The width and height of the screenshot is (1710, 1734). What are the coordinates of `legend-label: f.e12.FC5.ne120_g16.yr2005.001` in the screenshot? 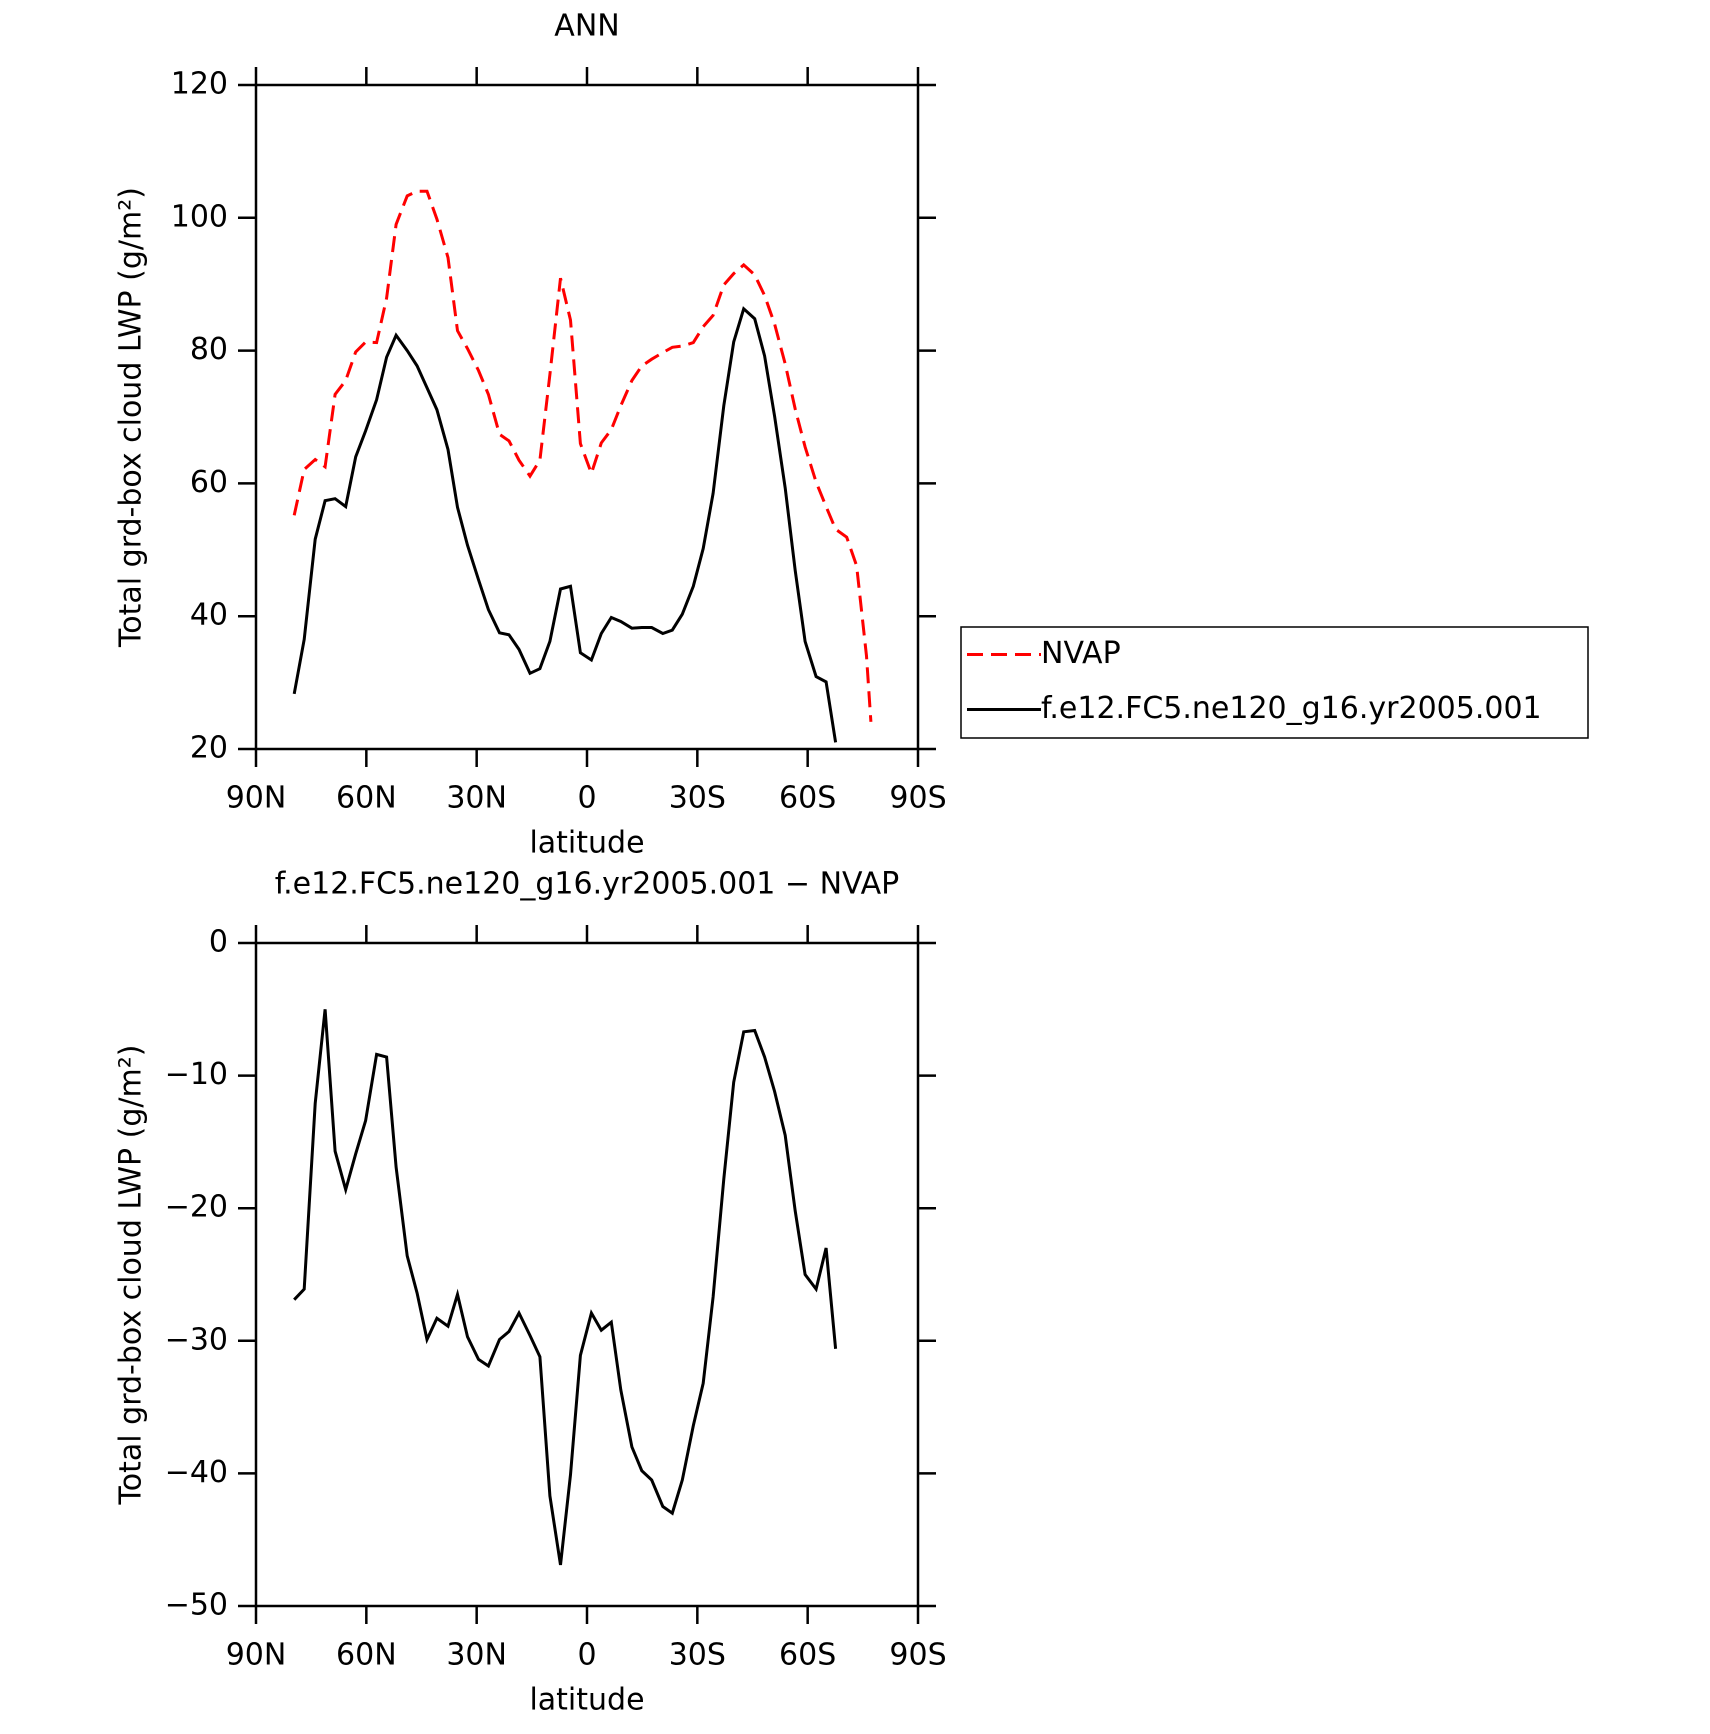 It's located at (1291, 708).